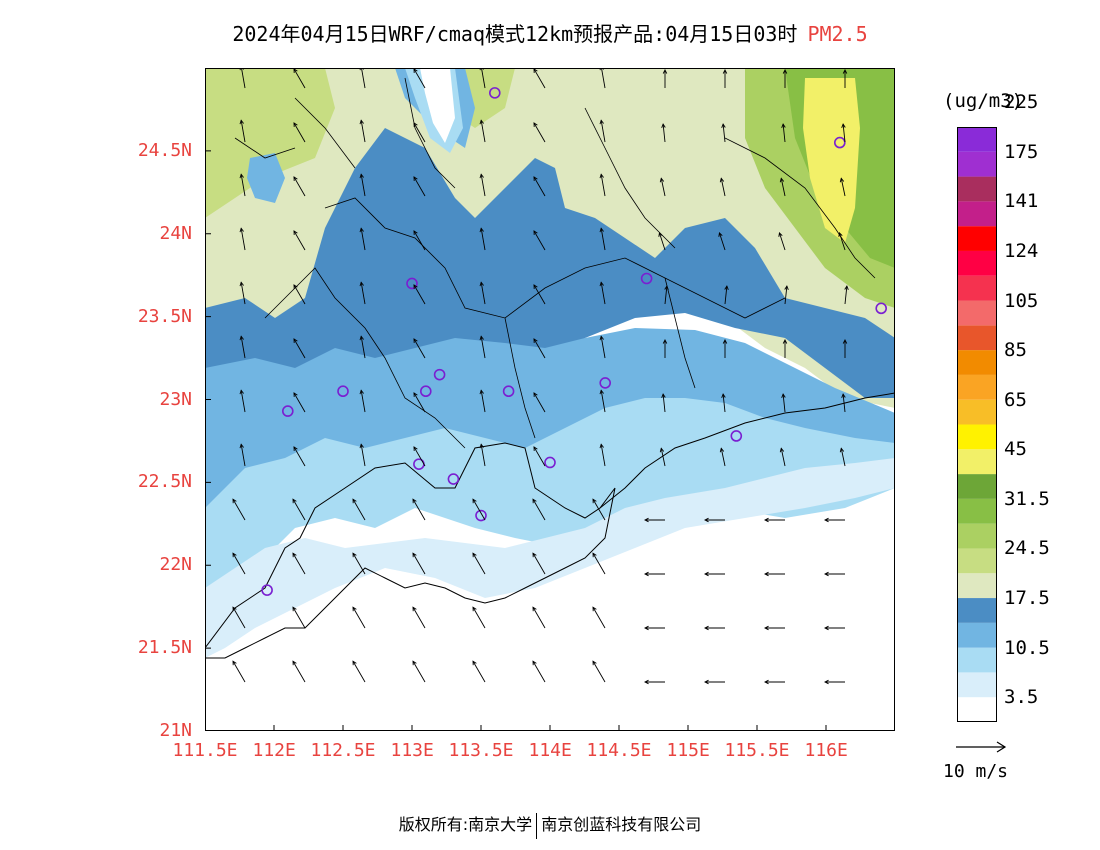 The height and width of the screenshot is (850, 1100). What do you see at coordinates (981, 747) in the screenshot?
I see `wind-reference-arrow` at bounding box center [981, 747].